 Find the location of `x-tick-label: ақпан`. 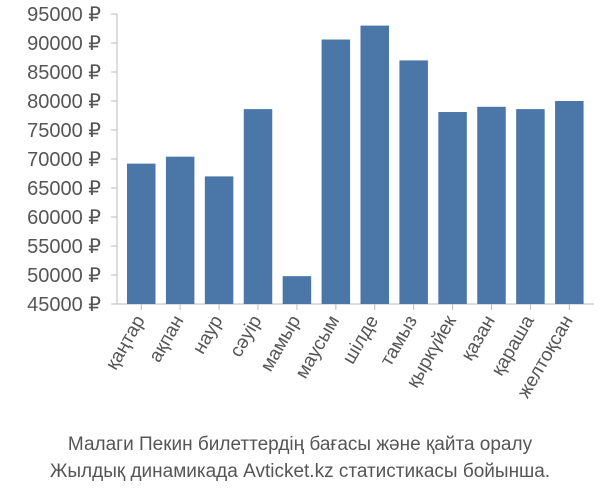

x-tick-label: ақпан is located at coordinates (166, 339).